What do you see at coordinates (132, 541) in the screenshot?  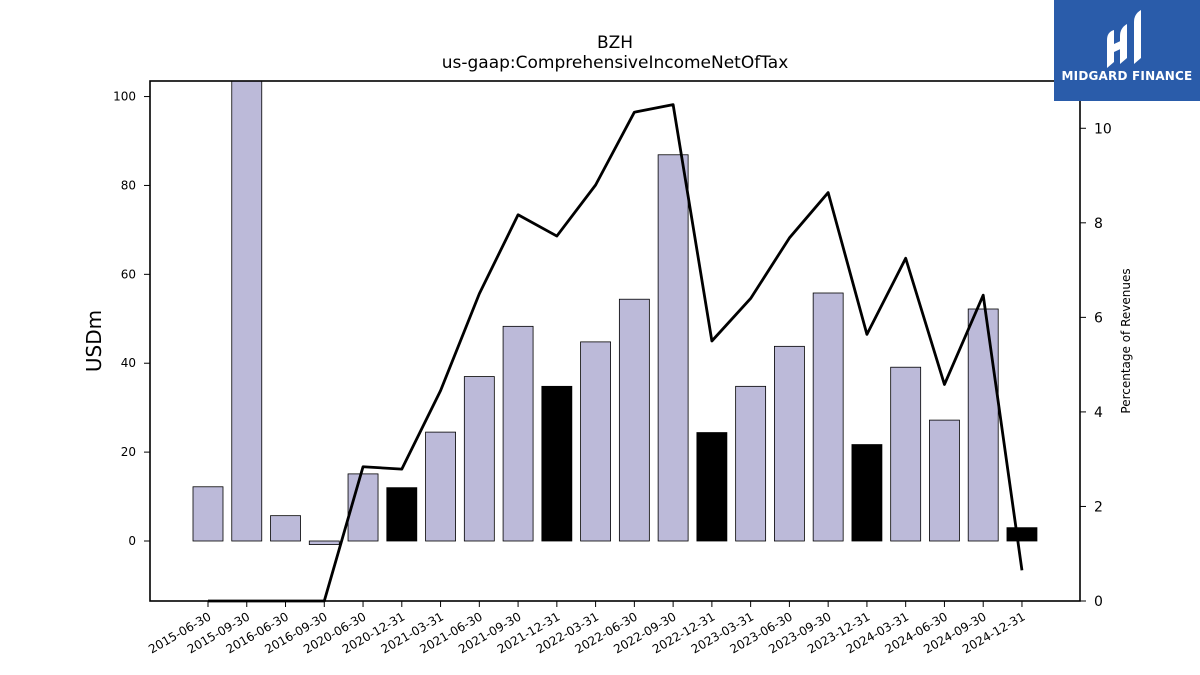 I see `y-tick-label: 0` at bounding box center [132, 541].